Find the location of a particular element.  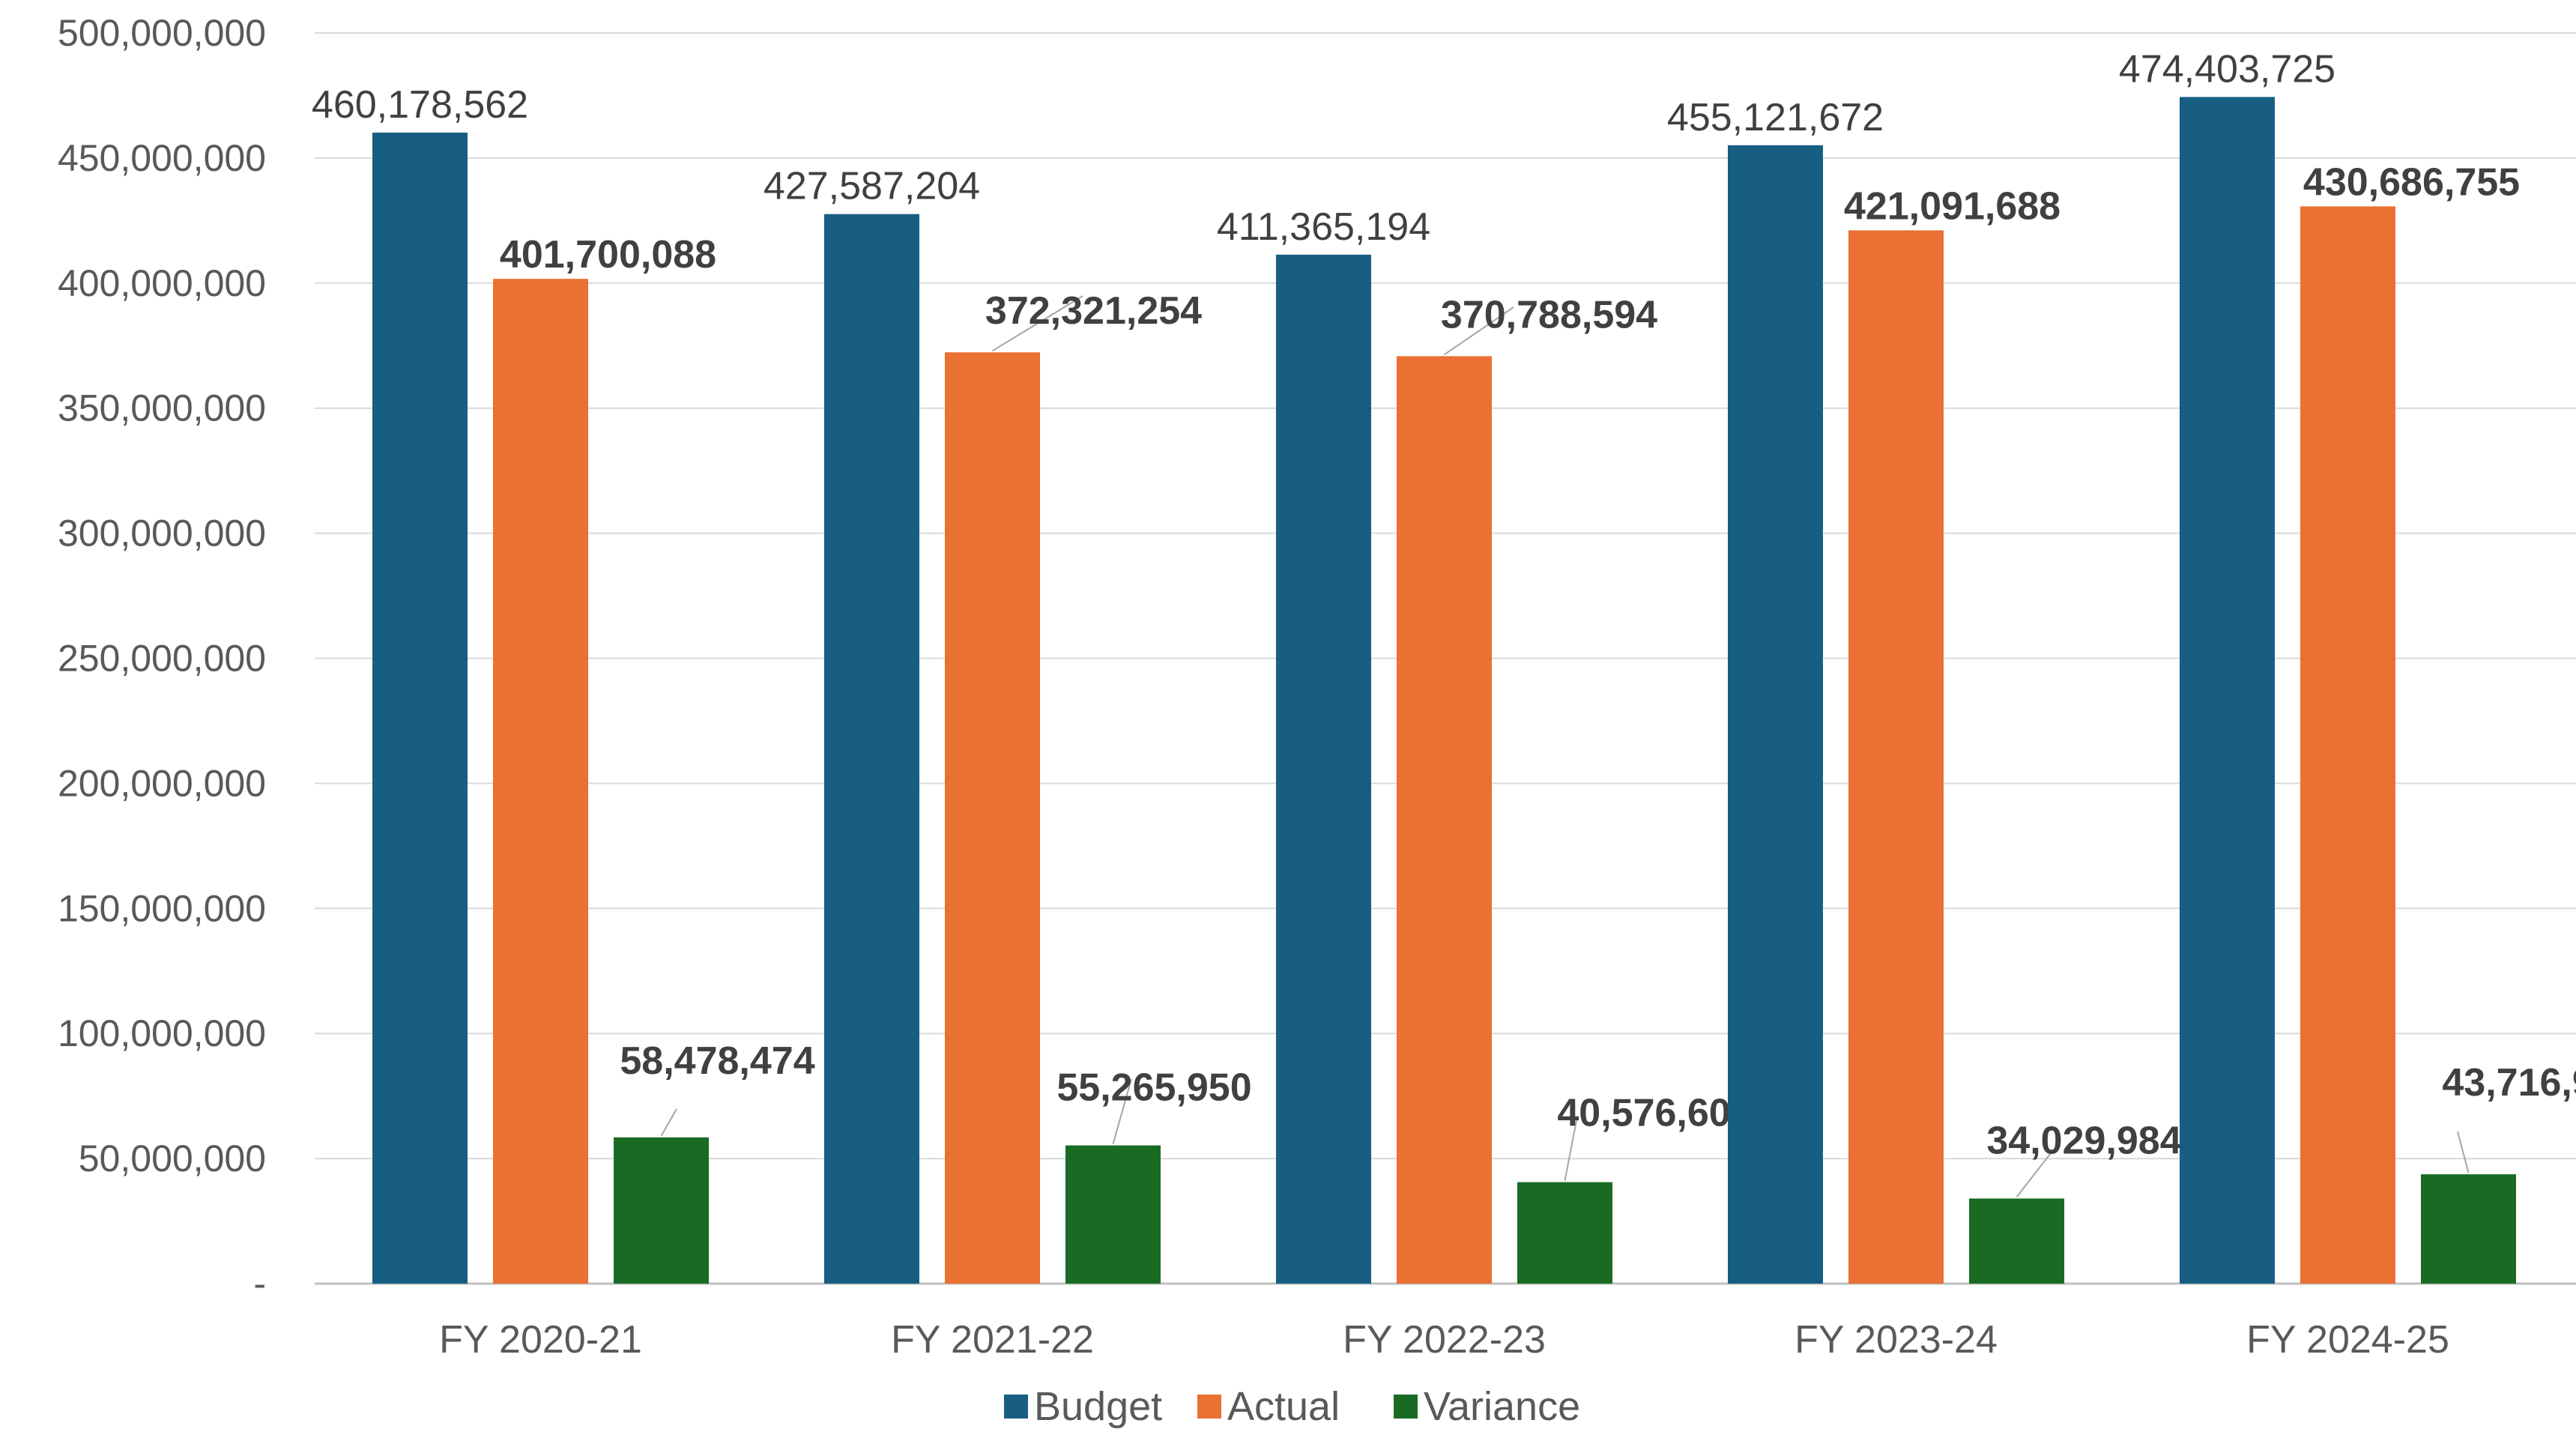

y-tick-label: 250,000,000 is located at coordinates (162, 659).